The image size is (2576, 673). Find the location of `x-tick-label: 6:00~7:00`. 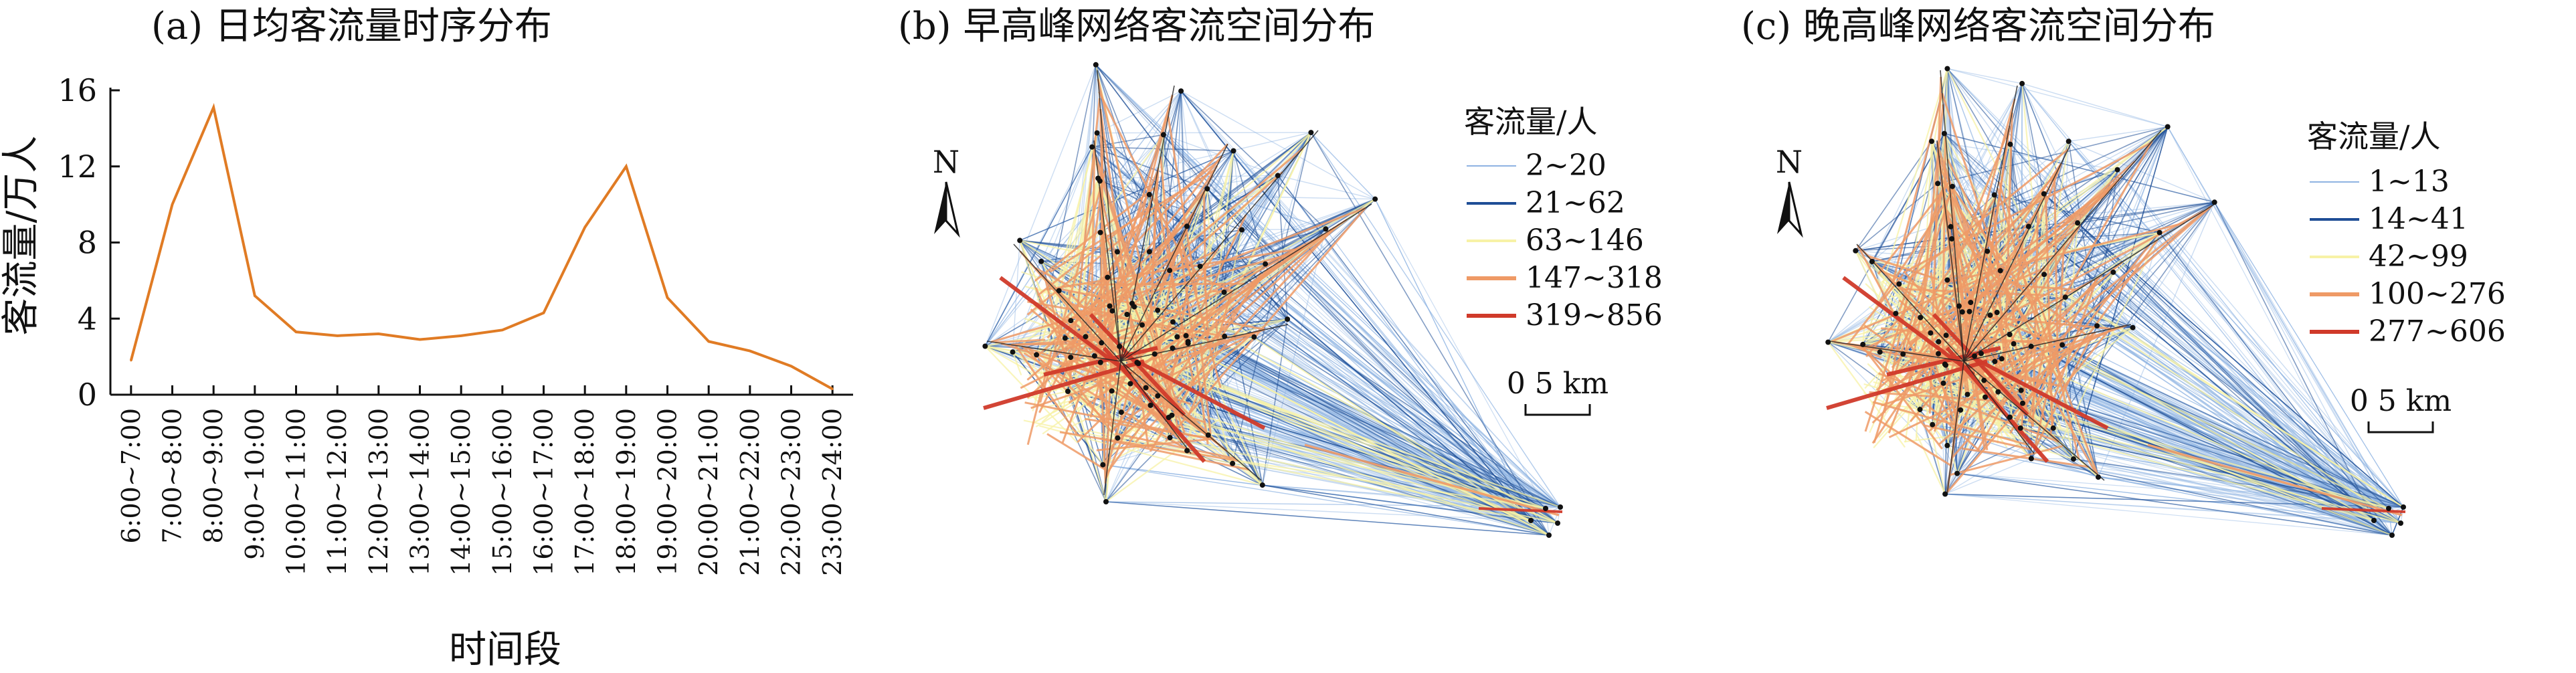

x-tick-label: 6:00~7:00 is located at coordinates (131, 476).